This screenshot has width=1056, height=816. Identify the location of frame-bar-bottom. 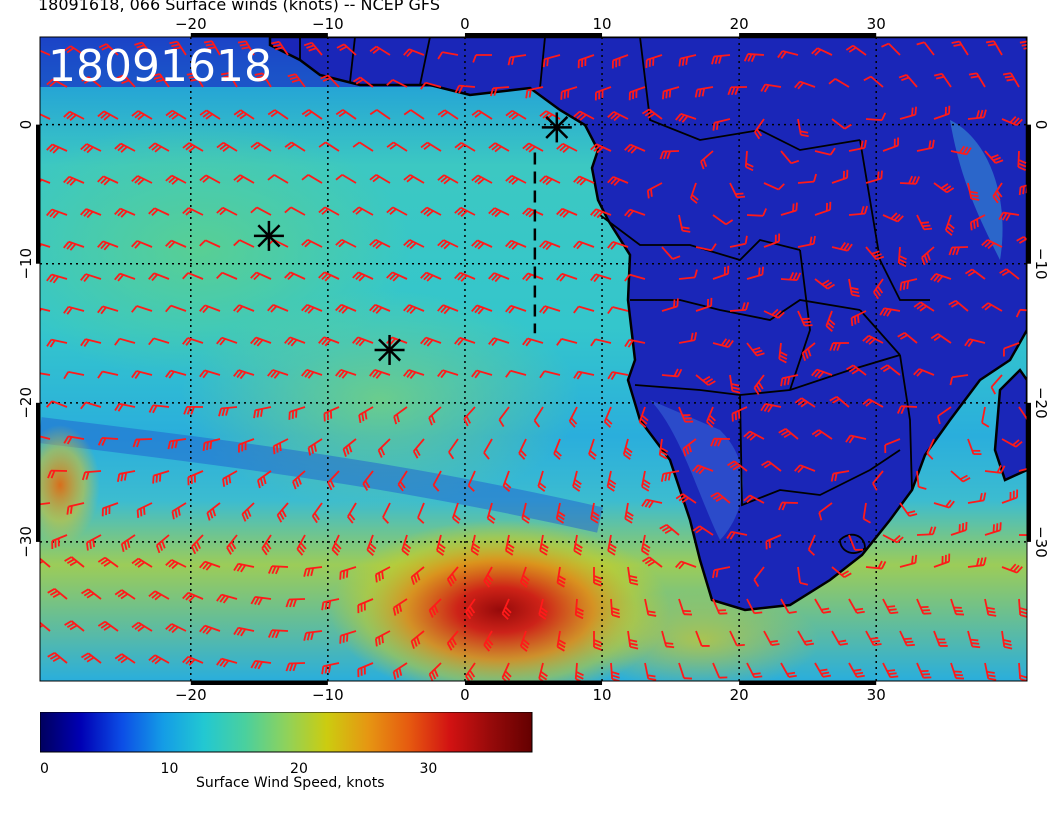
(259, 683).